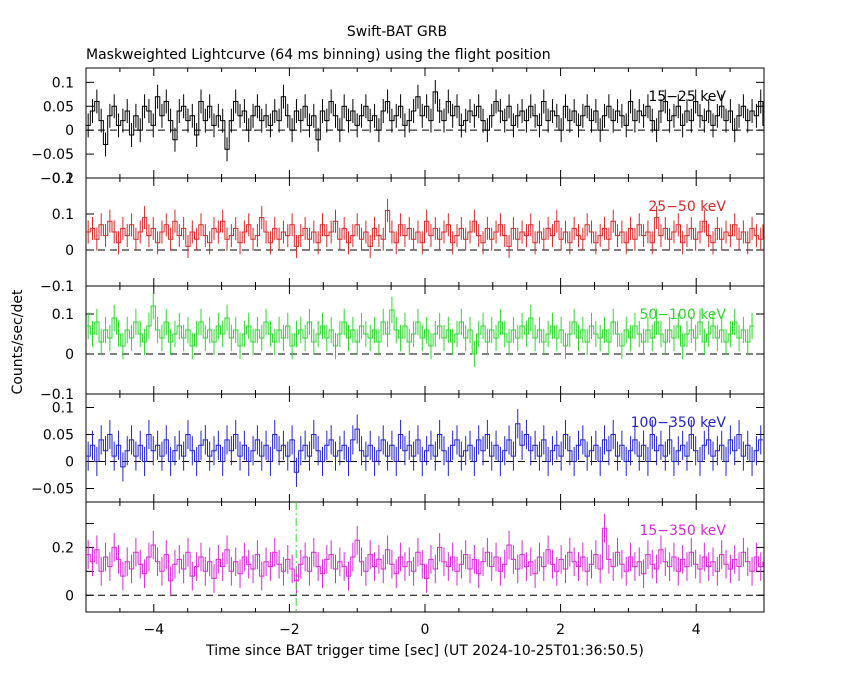 The width and height of the screenshot is (850, 680). I want to click on panel-label: 15−350 keV, so click(682, 531).